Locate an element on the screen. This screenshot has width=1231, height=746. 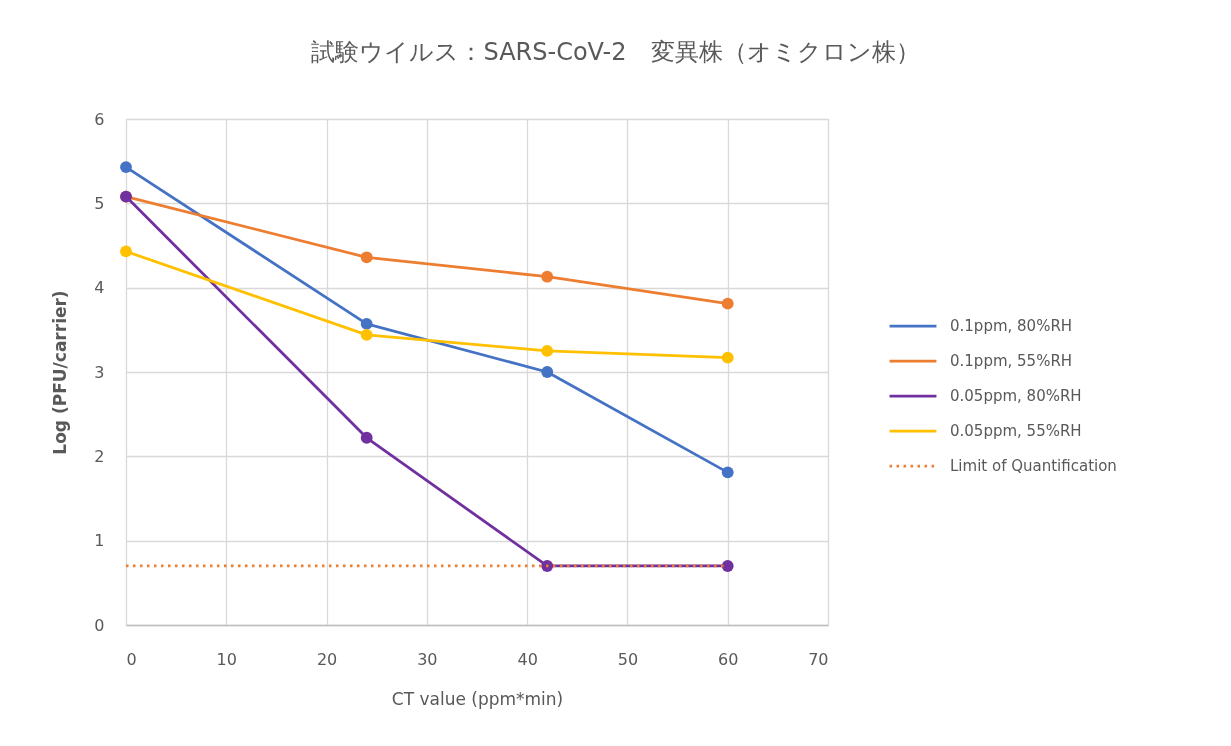
x-tick-label: 20 is located at coordinates (327, 659).